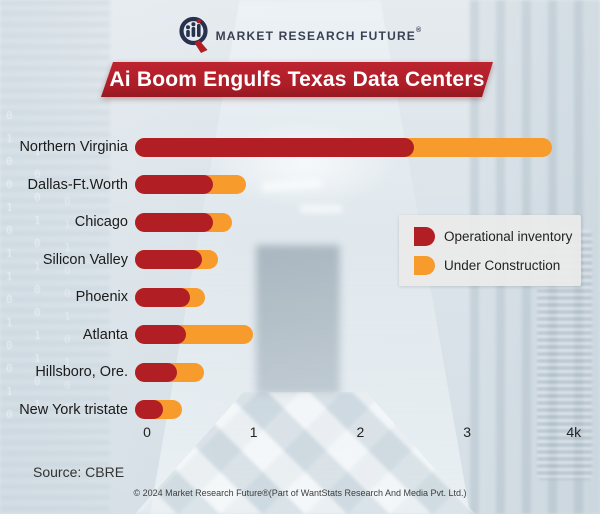  Describe the element at coordinates (147, 432) in the screenshot. I see `x-axis-tick: 0` at that location.